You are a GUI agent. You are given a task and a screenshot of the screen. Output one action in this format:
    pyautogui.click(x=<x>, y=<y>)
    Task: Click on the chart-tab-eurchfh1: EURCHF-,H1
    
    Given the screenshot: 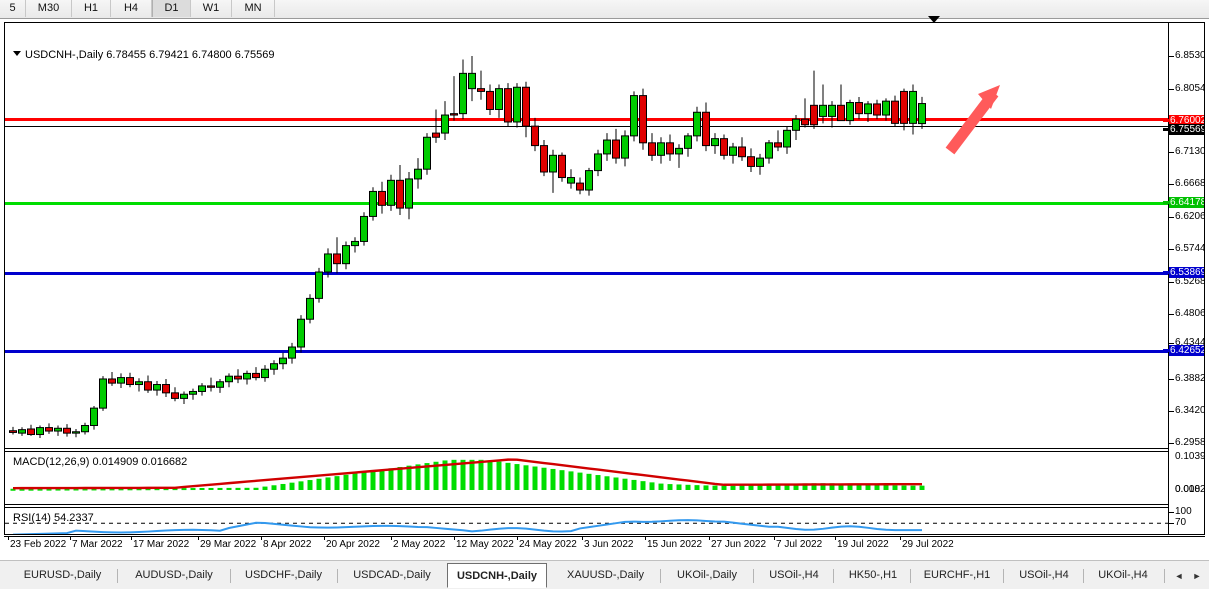 What is the action you would take?
    pyautogui.click(x=957, y=575)
    